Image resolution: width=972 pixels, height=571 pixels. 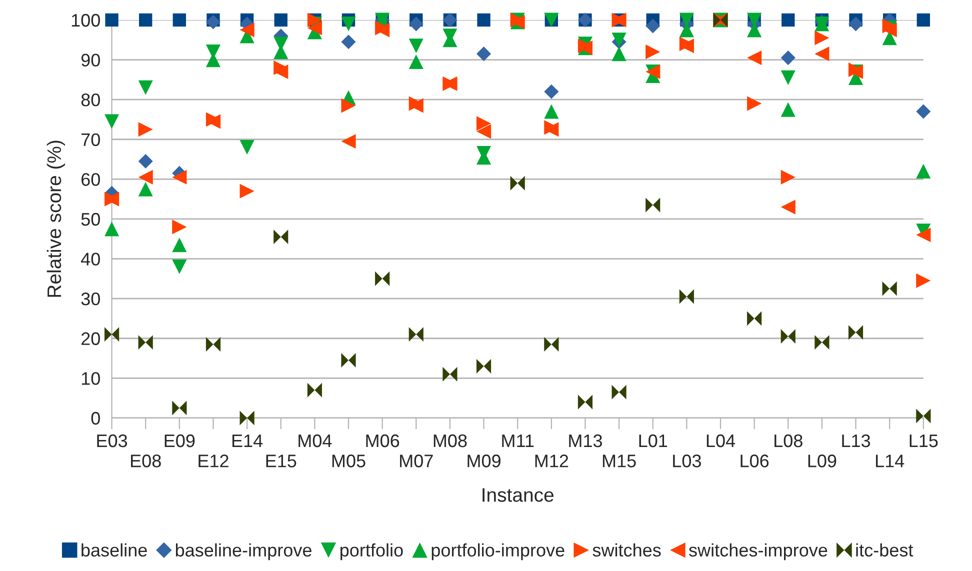 What do you see at coordinates (371, 551) in the screenshot?
I see `legend-label: portfolio` at bounding box center [371, 551].